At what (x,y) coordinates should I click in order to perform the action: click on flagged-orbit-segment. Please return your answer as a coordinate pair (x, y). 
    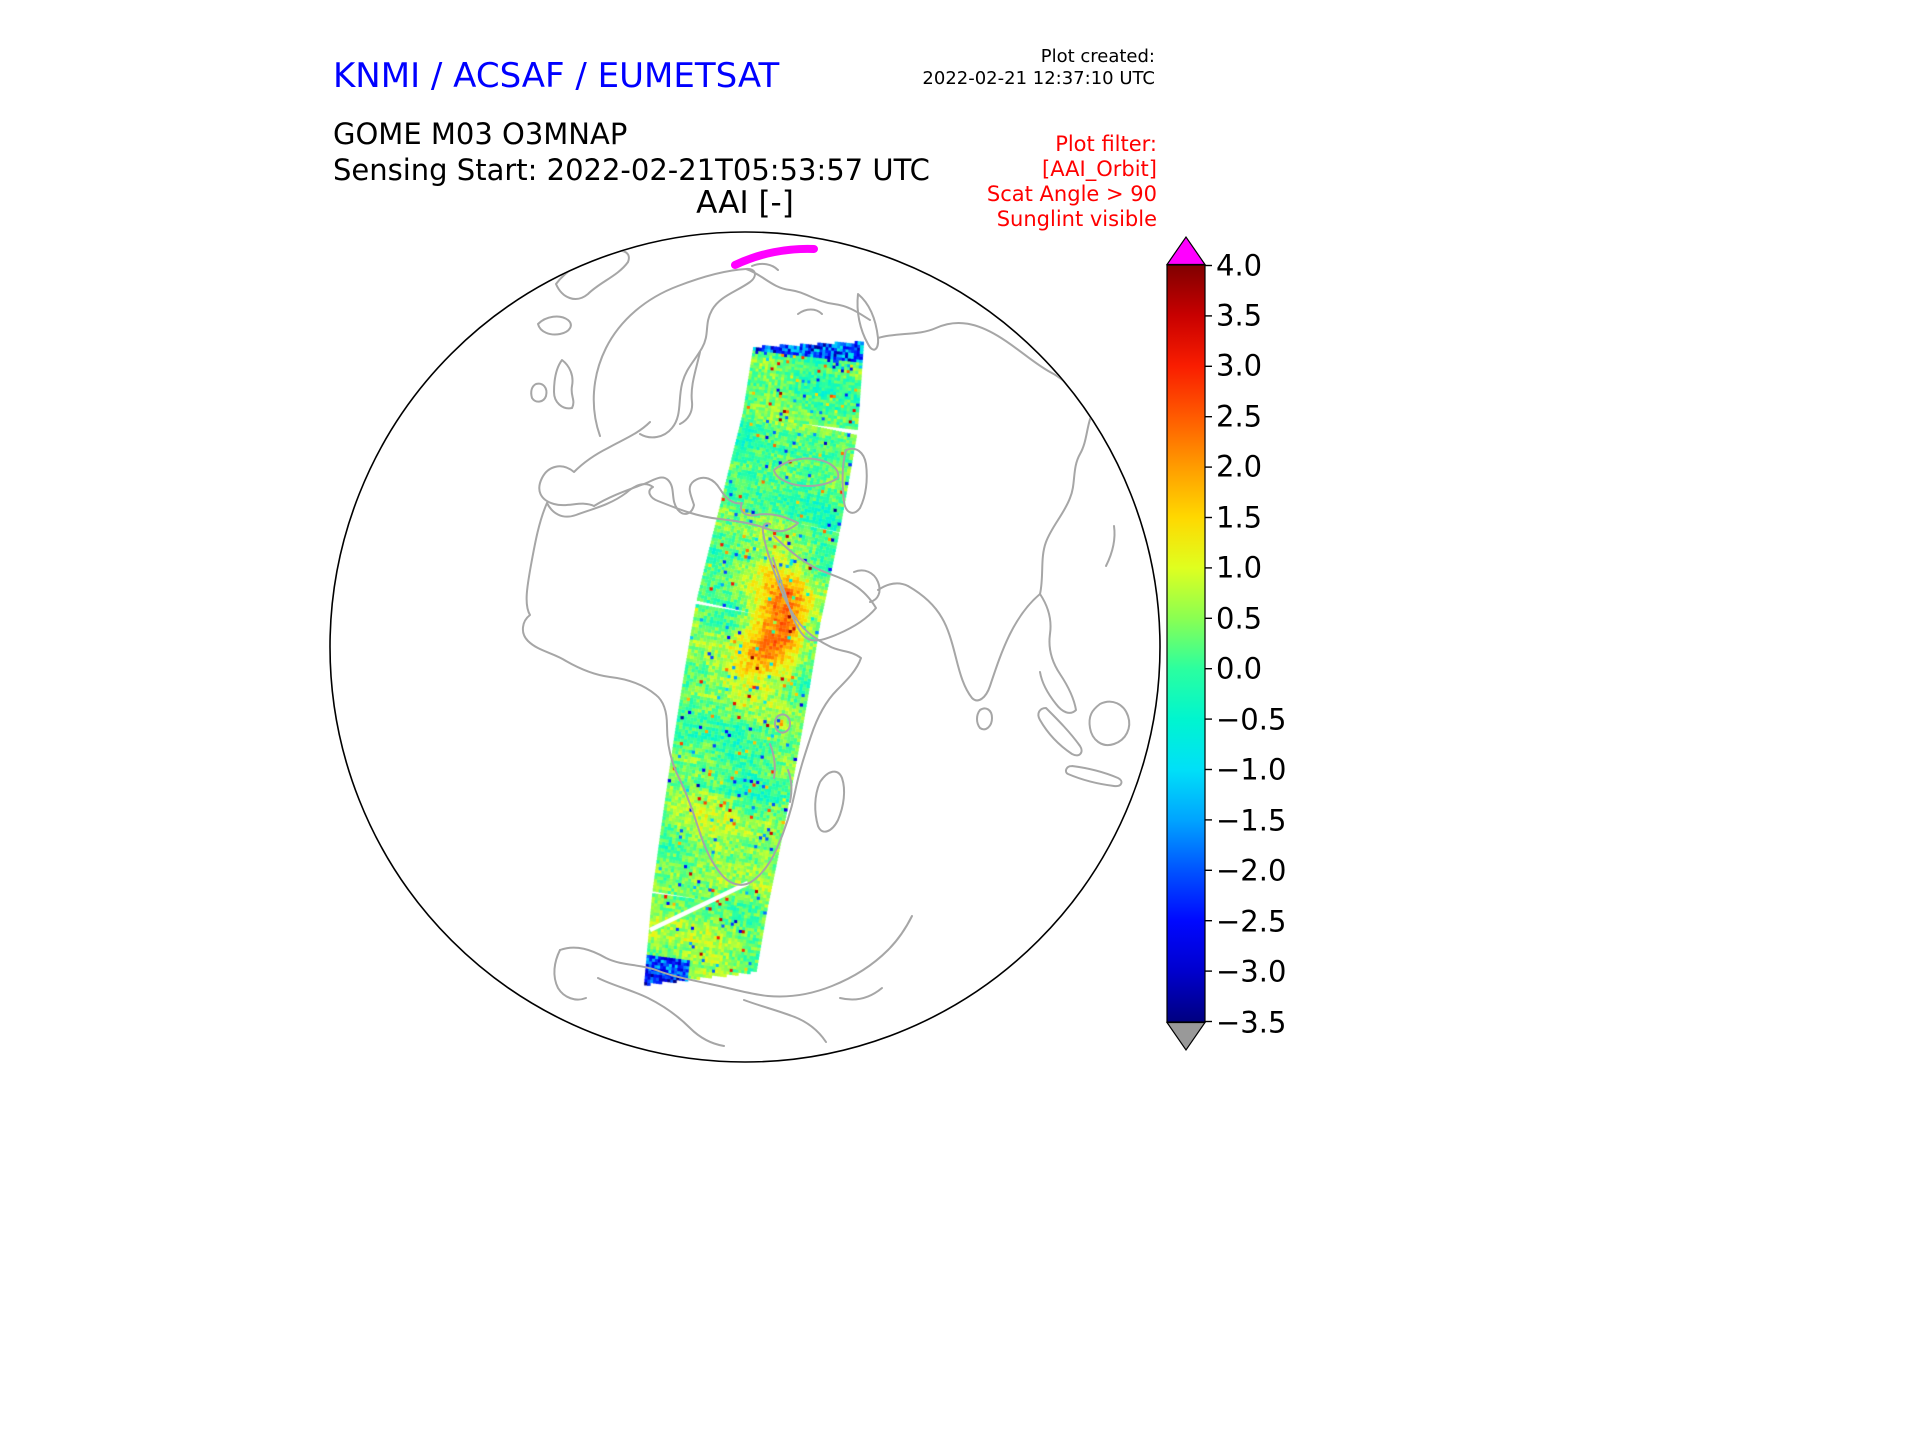
    Looking at the image, I should click on (774, 256).